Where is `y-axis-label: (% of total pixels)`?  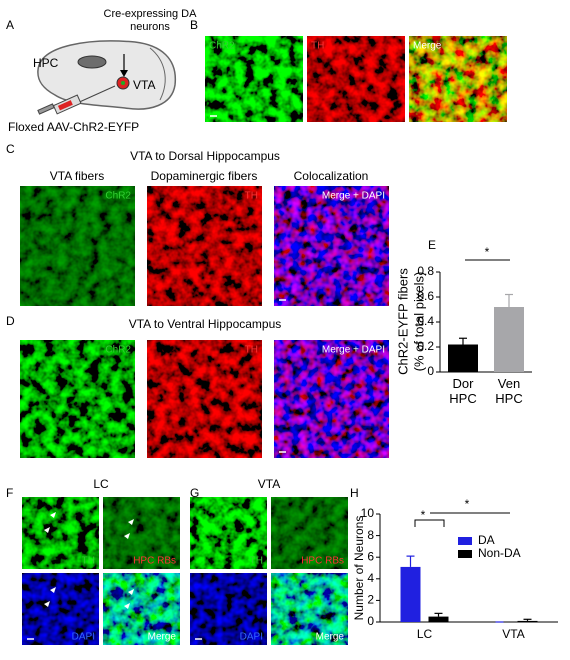
y-axis-label: (% of total pixels) is located at coordinates (419, 321).